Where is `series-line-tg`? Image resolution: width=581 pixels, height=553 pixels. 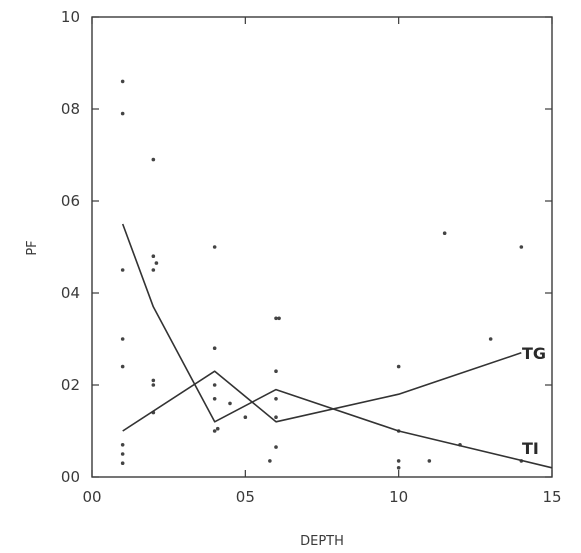
series-line-tg is located at coordinates (322, 392).